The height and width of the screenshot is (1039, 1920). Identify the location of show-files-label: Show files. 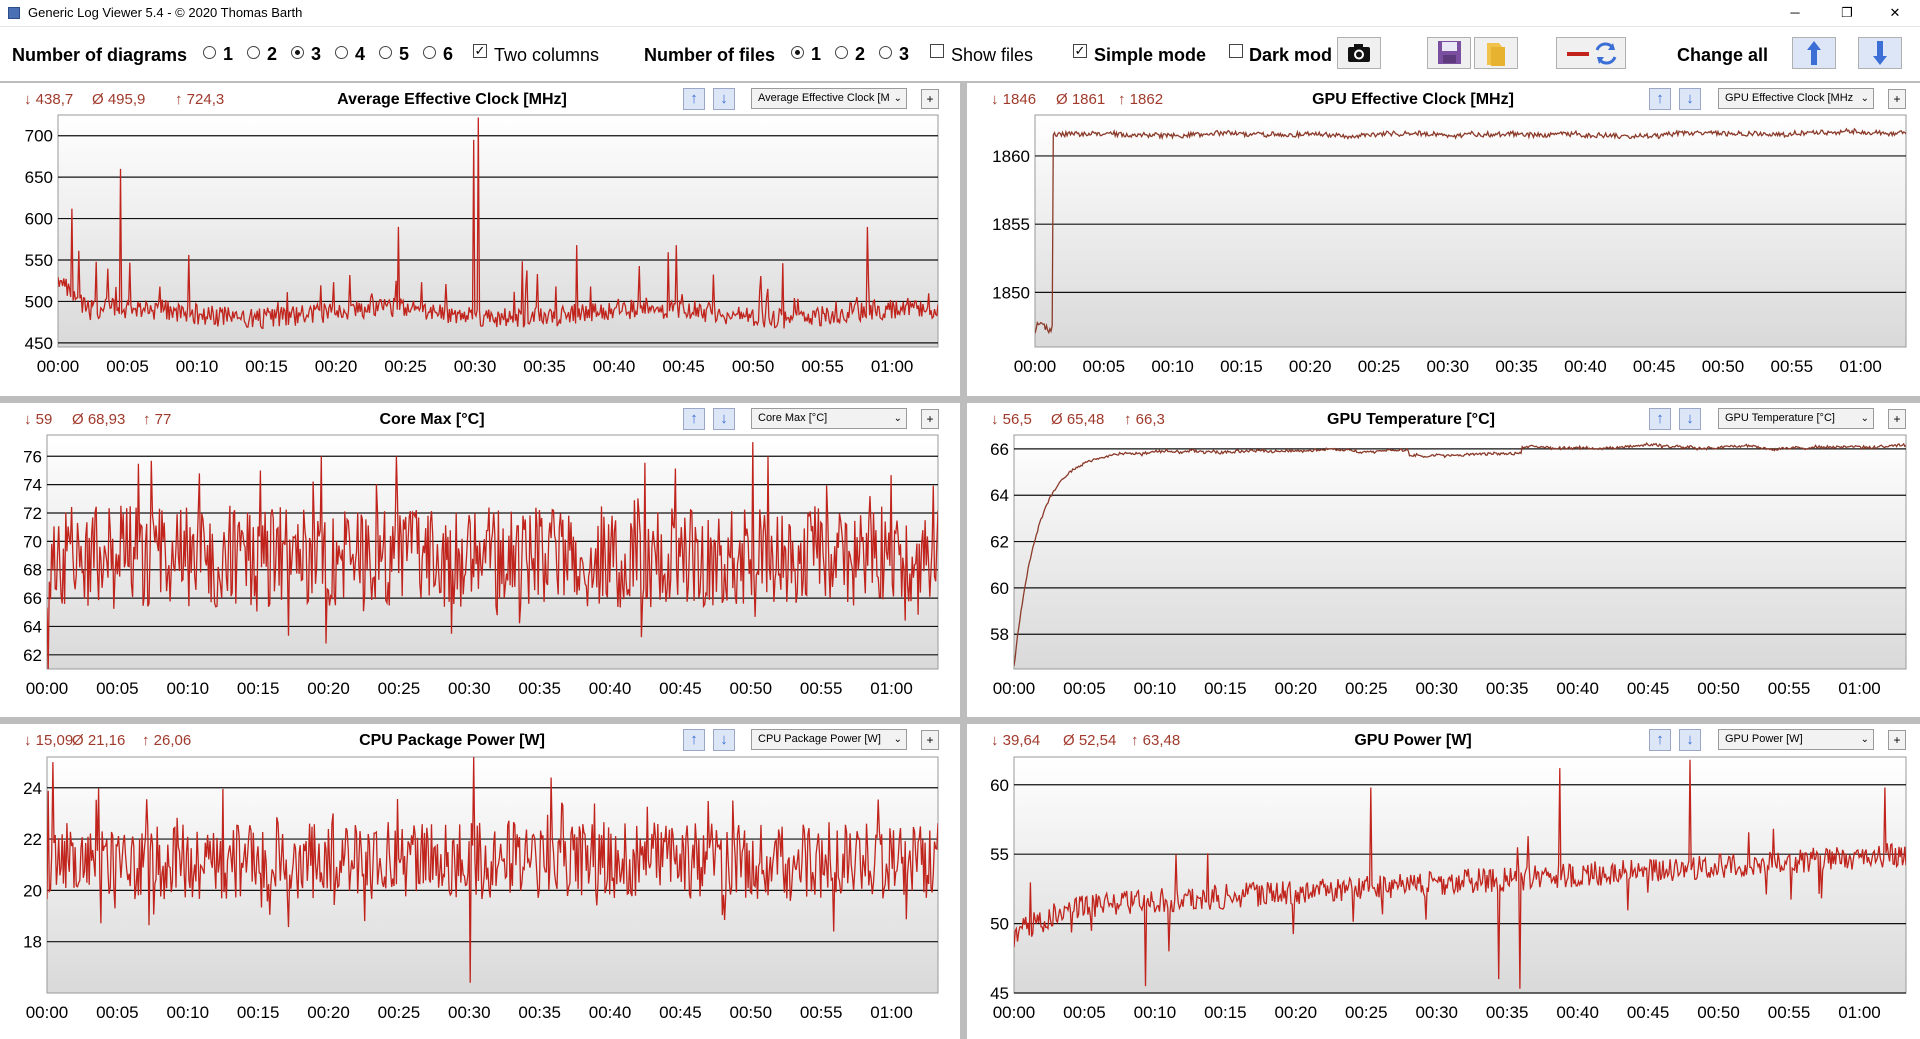
(992, 55).